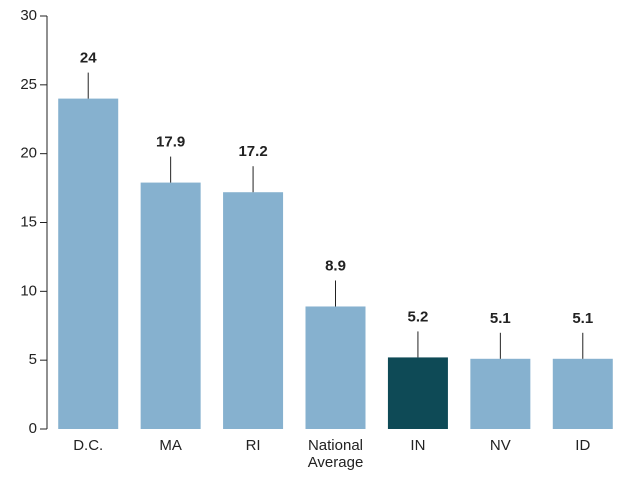 This screenshot has width=628, height=478. Describe the element at coordinates (28, 153) in the screenshot. I see `y-tick-label: 20` at that location.